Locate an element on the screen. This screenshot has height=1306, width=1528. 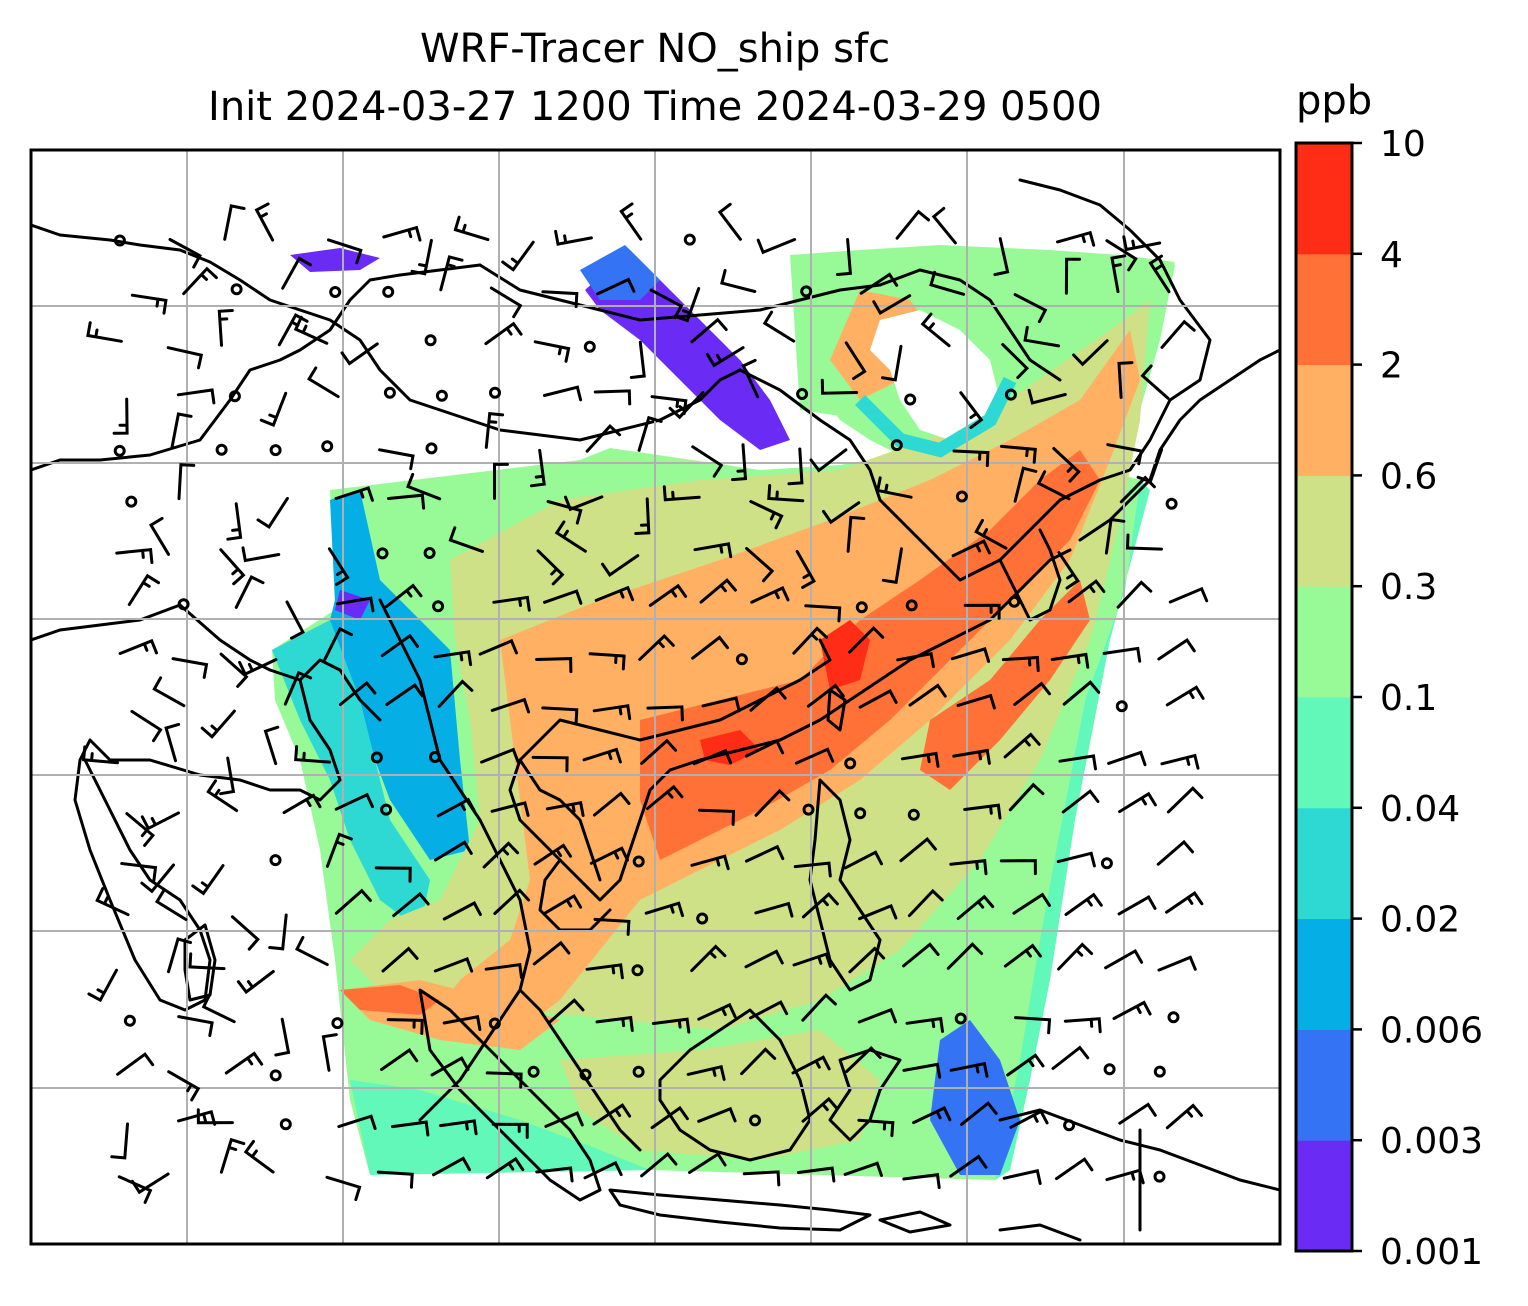
colorbar-tick-label: 0.02 is located at coordinates (1420, 920).